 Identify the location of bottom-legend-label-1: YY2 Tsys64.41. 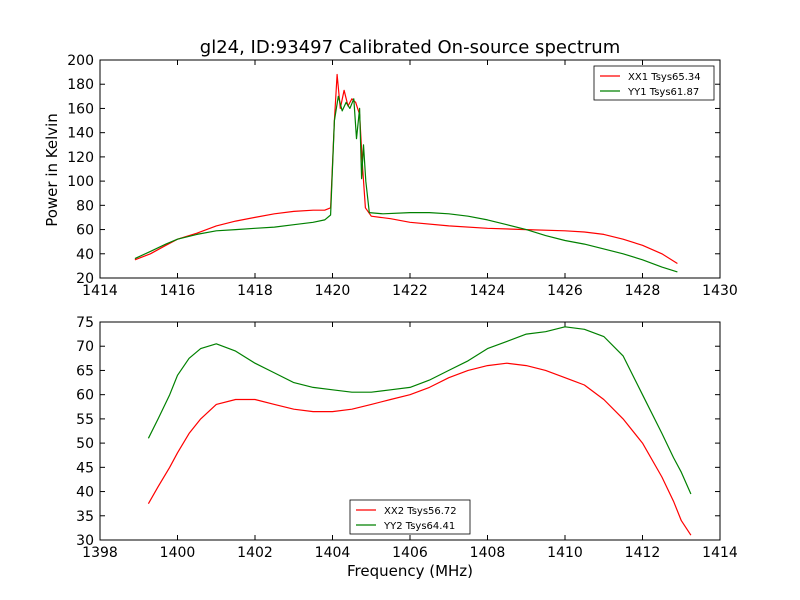
(419, 526).